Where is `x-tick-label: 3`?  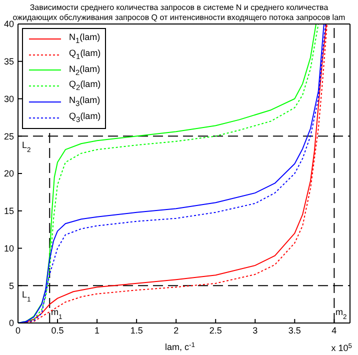
x-tick-label: 3 is located at coordinates (255, 330).